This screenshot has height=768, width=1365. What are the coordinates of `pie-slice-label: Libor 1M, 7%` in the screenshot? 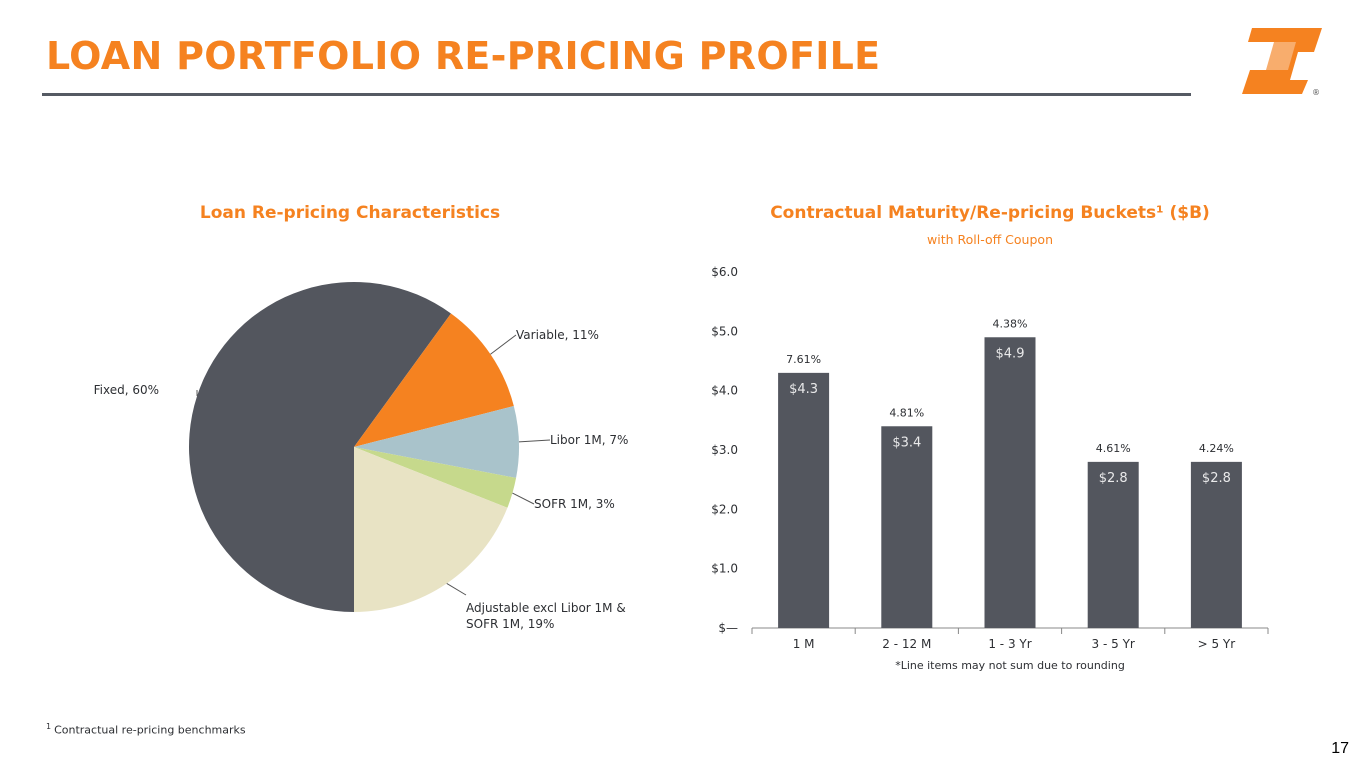 It's located at (589, 440).